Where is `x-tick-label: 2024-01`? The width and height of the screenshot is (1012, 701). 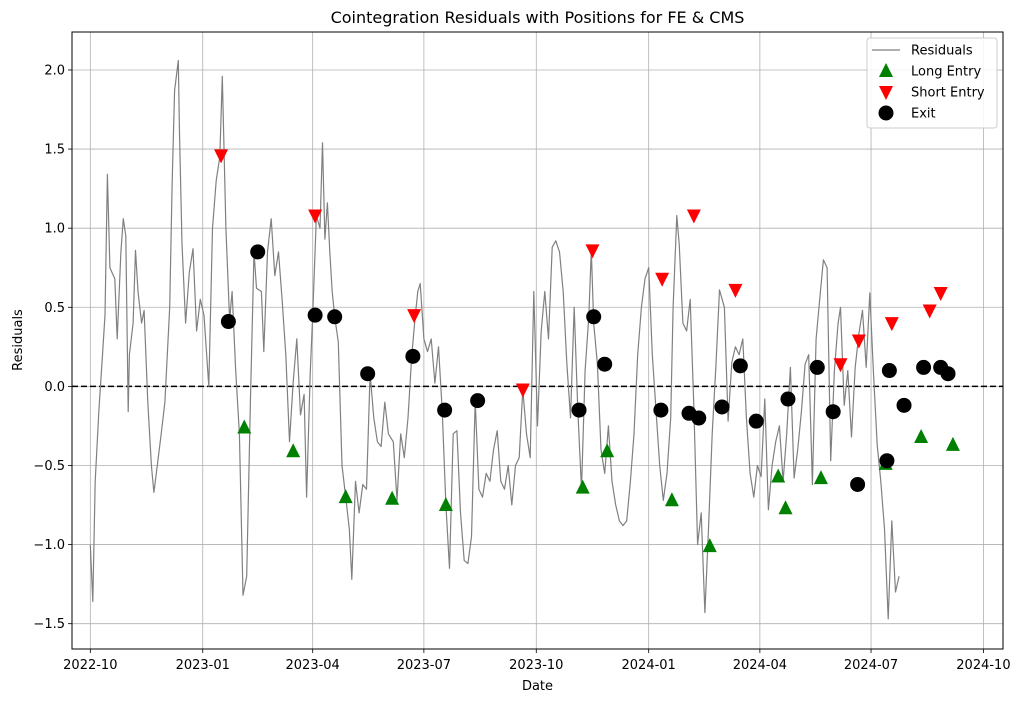 x-tick-label: 2024-01 is located at coordinates (649, 665).